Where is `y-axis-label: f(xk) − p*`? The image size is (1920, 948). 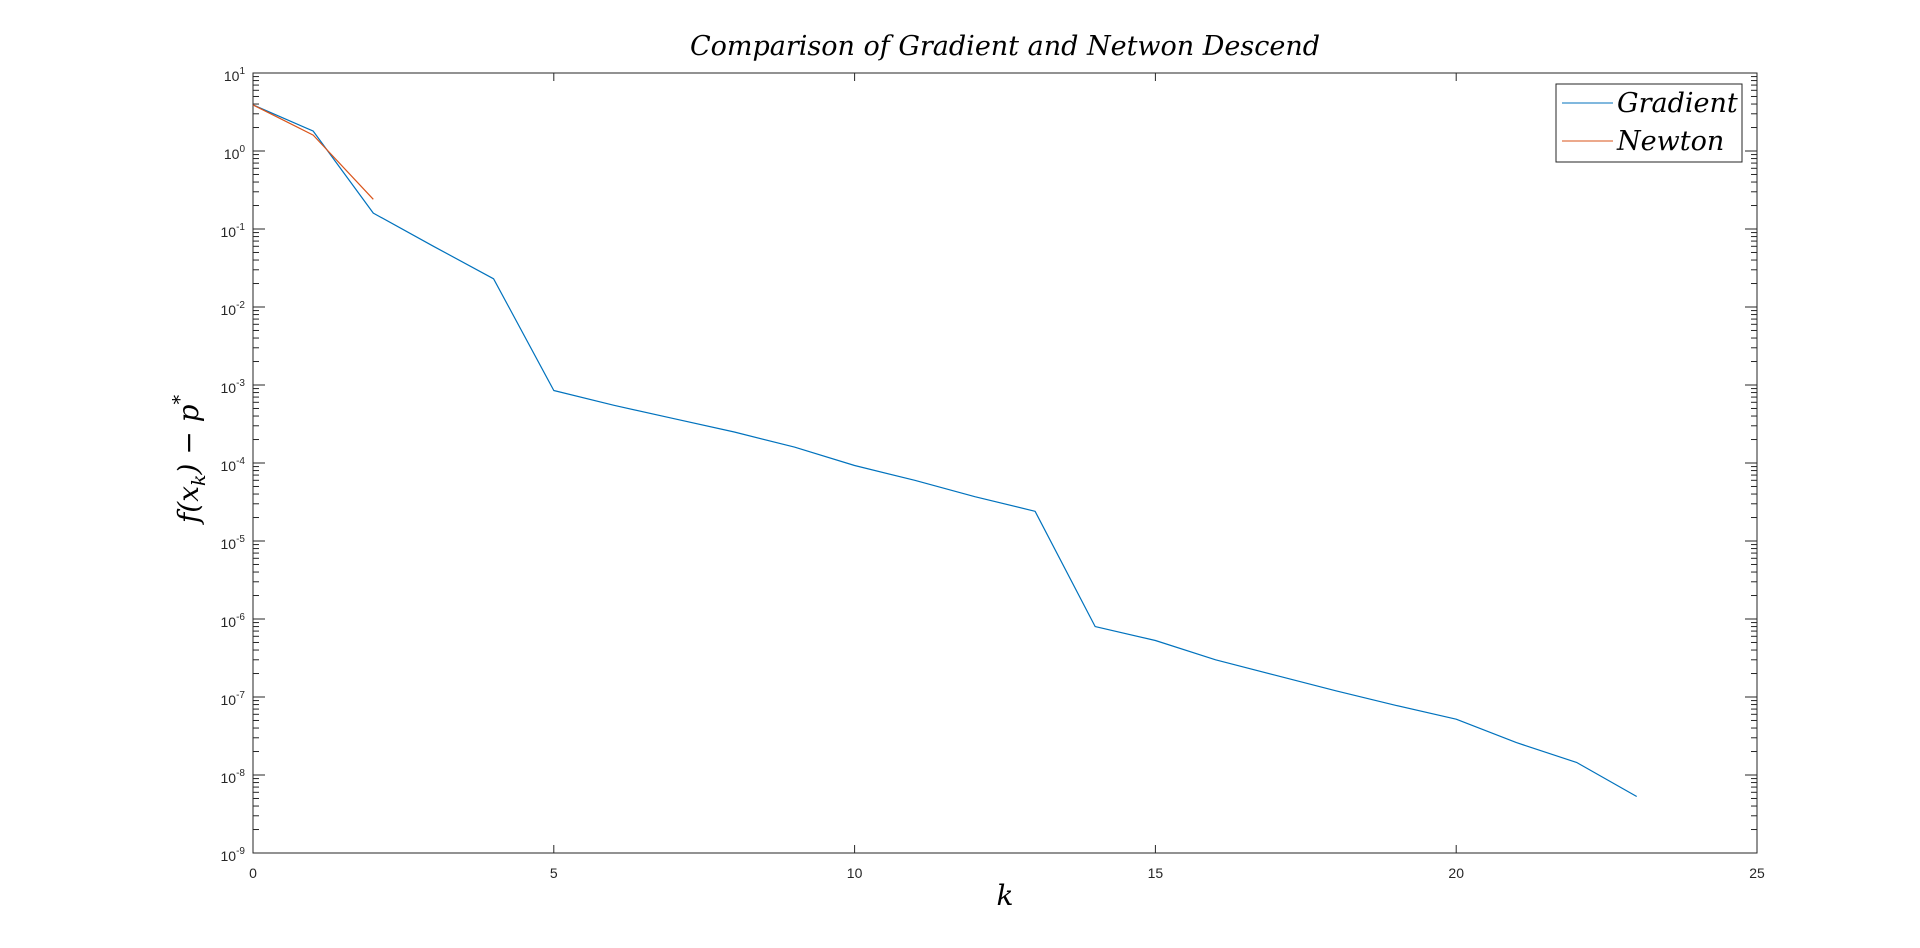 y-axis-label: f(xk) − p* is located at coordinates (189, 459).